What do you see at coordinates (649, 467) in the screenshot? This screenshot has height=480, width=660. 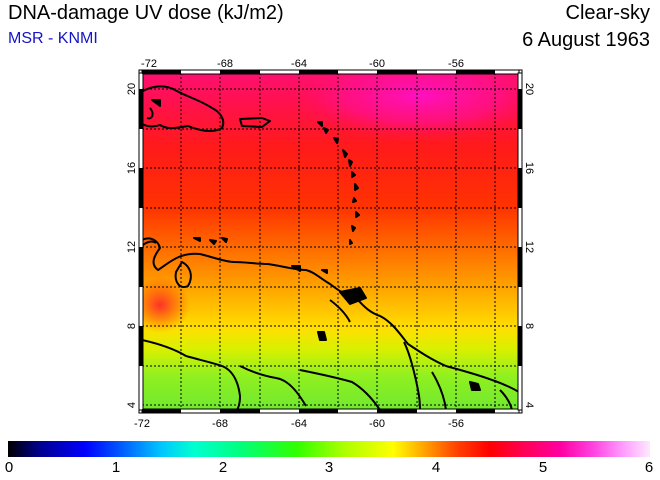 I see `colorbar-tick-label: 6` at bounding box center [649, 467].